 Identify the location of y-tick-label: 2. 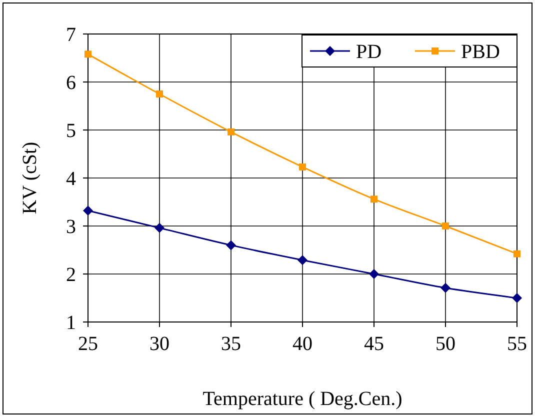
(71, 275).